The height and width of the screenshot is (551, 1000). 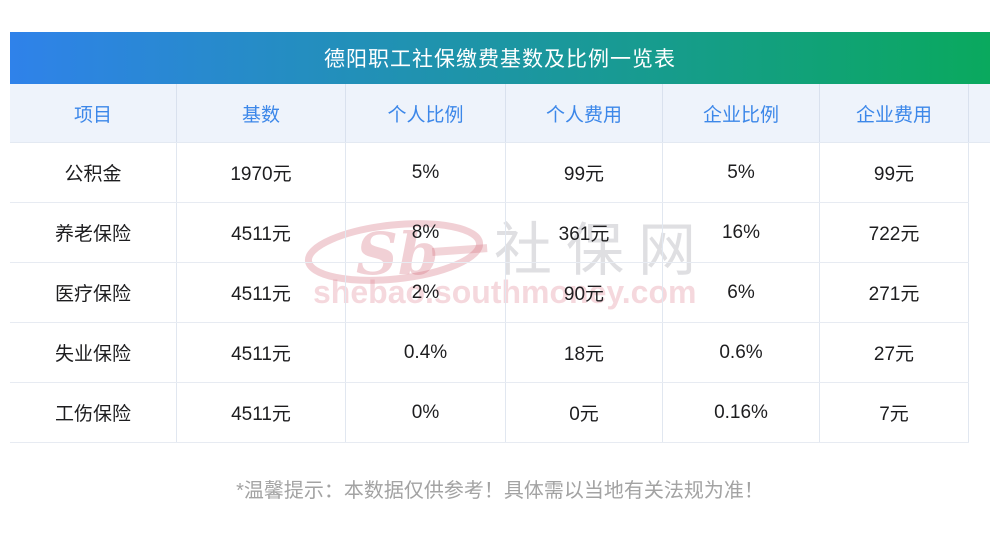 What do you see at coordinates (93, 292) in the screenshot?
I see `row-label: 医疗保险` at bounding box center [93, 292].